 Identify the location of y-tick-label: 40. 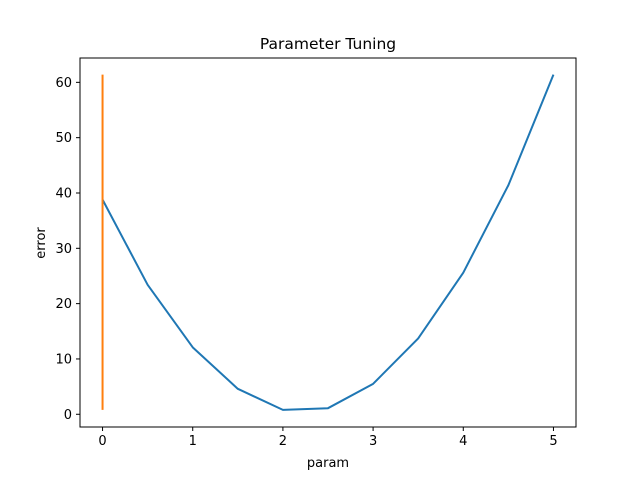
(63, 193).